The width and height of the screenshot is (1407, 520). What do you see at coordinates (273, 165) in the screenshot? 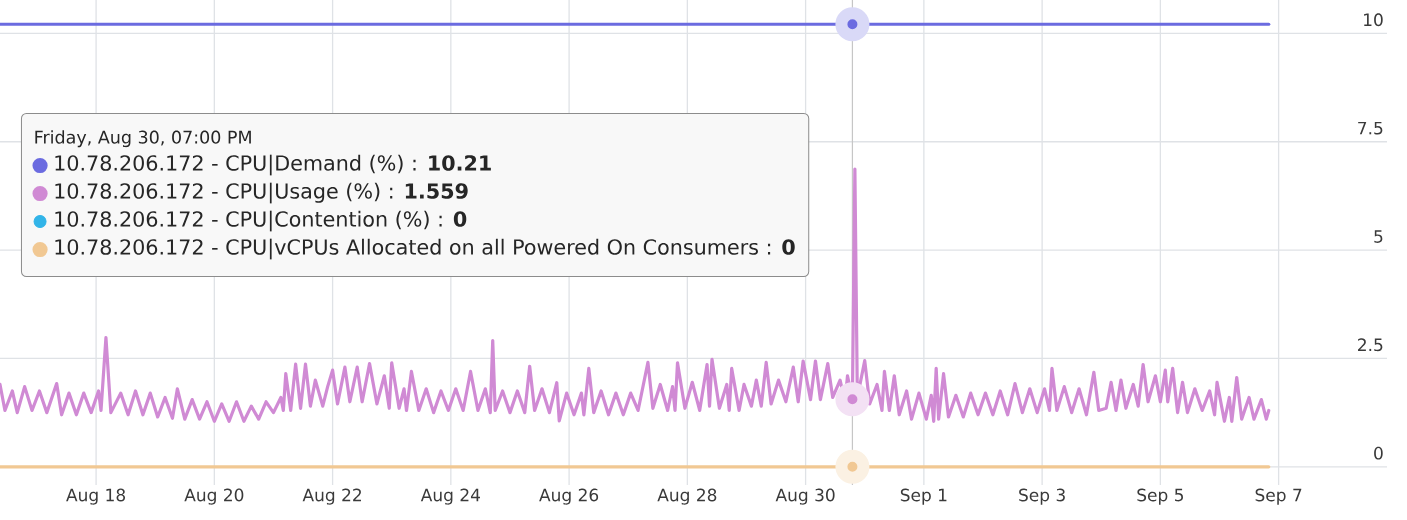
I see `legend-label: 10.78.206.172 - CPU|Demand (%) : 10.21` at bounding box center [273, 165].